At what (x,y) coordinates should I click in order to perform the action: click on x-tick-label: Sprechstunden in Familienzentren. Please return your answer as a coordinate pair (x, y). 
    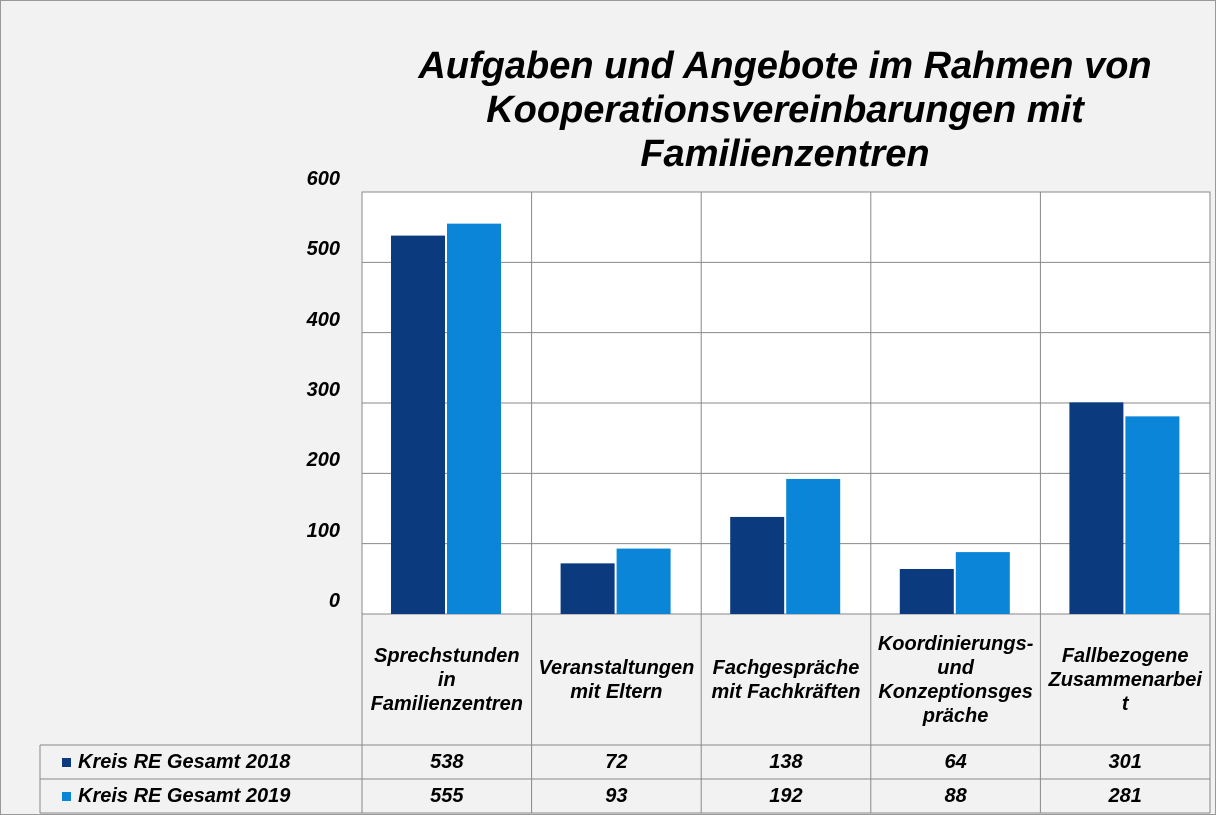
    Looking at the image, I should click on (446, 680).